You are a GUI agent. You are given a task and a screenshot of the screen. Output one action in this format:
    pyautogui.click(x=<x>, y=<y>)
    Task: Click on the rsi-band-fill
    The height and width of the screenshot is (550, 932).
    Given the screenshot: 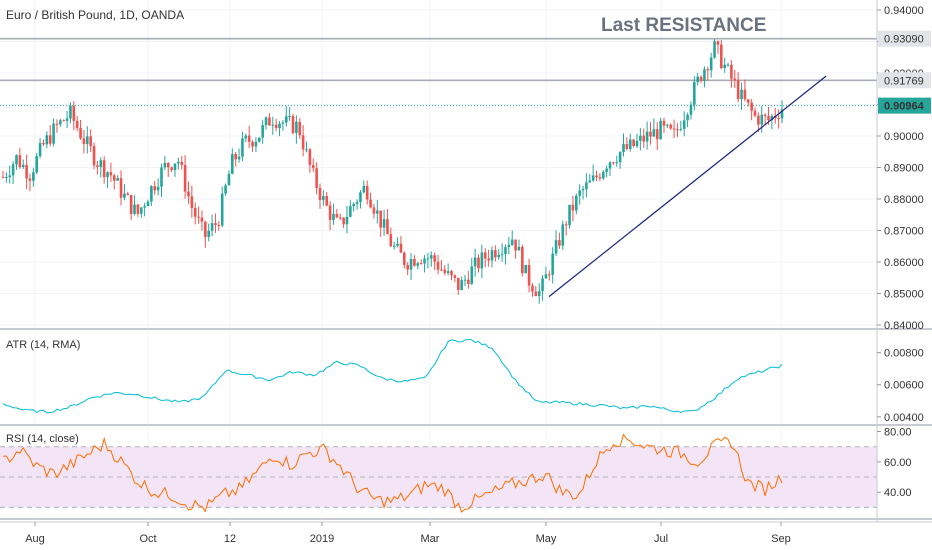 What is the action you would take?
    pyautogui.click(x=438, y=477)
    